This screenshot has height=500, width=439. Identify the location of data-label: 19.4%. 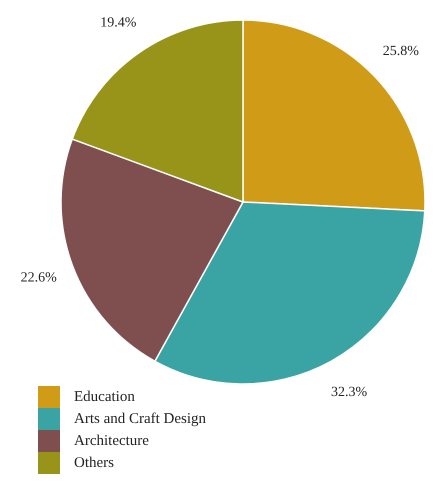
(118, 23).